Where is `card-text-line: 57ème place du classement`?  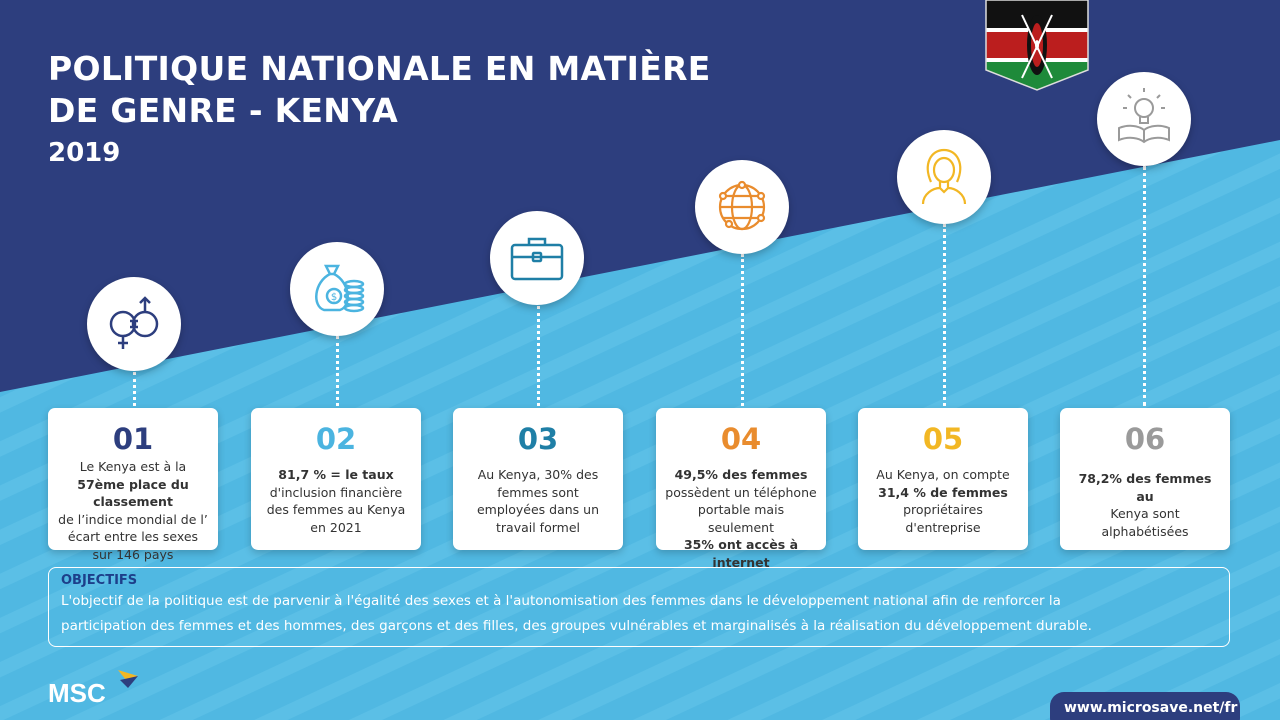 card-text-line: 57ème place du classement is located at coordinates (133, 493).